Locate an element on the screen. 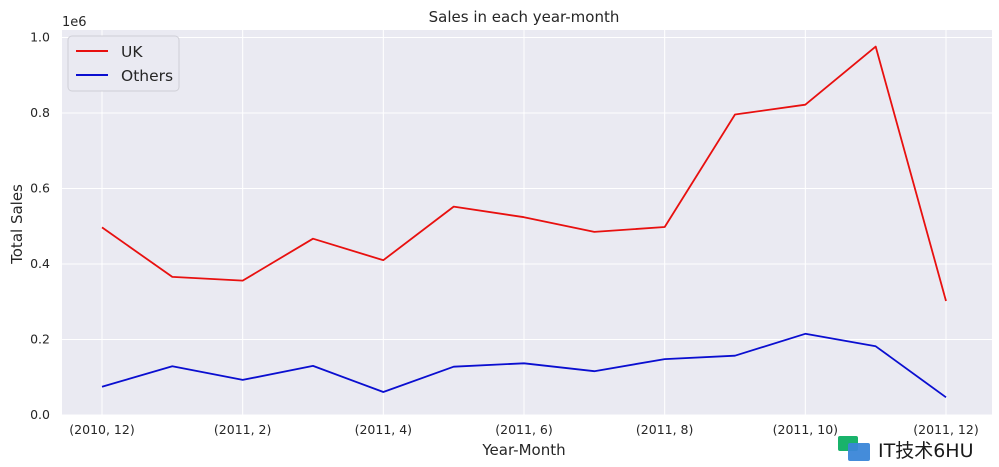  y-tick-label: 0.2 is located at coordinates (40, 339).